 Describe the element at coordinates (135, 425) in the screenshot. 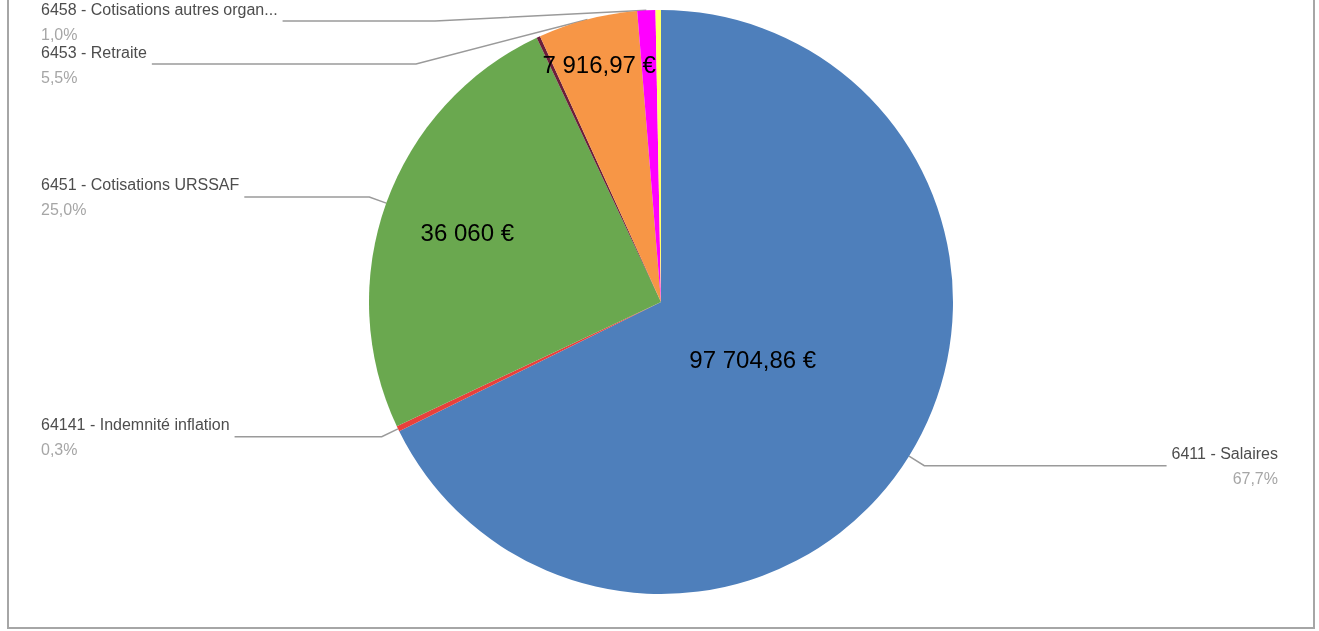

I see `slice-label: 64141 - Indemnité inflation` at that location.